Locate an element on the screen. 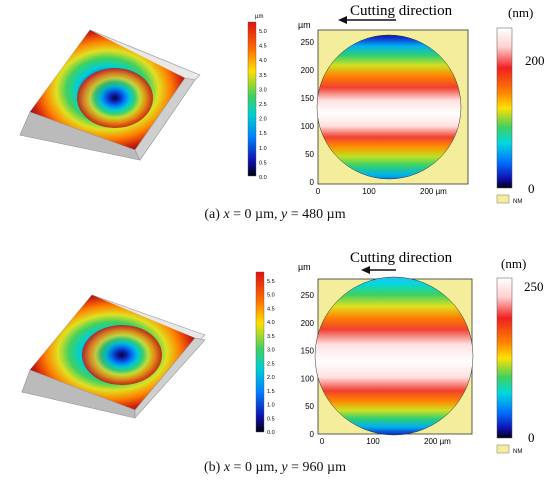 The width and height of the screenshot is (550, 485). bar-mid-tick: 250 is located at coordinates (534, 286).